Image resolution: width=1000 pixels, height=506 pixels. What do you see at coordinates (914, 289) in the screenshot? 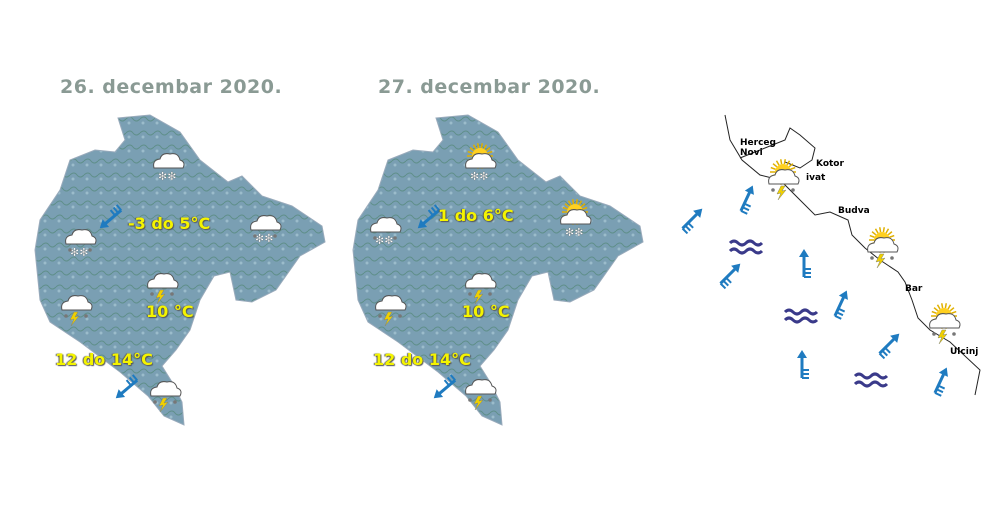
I see `city-label: Bar` at bounding box center [914, 289].